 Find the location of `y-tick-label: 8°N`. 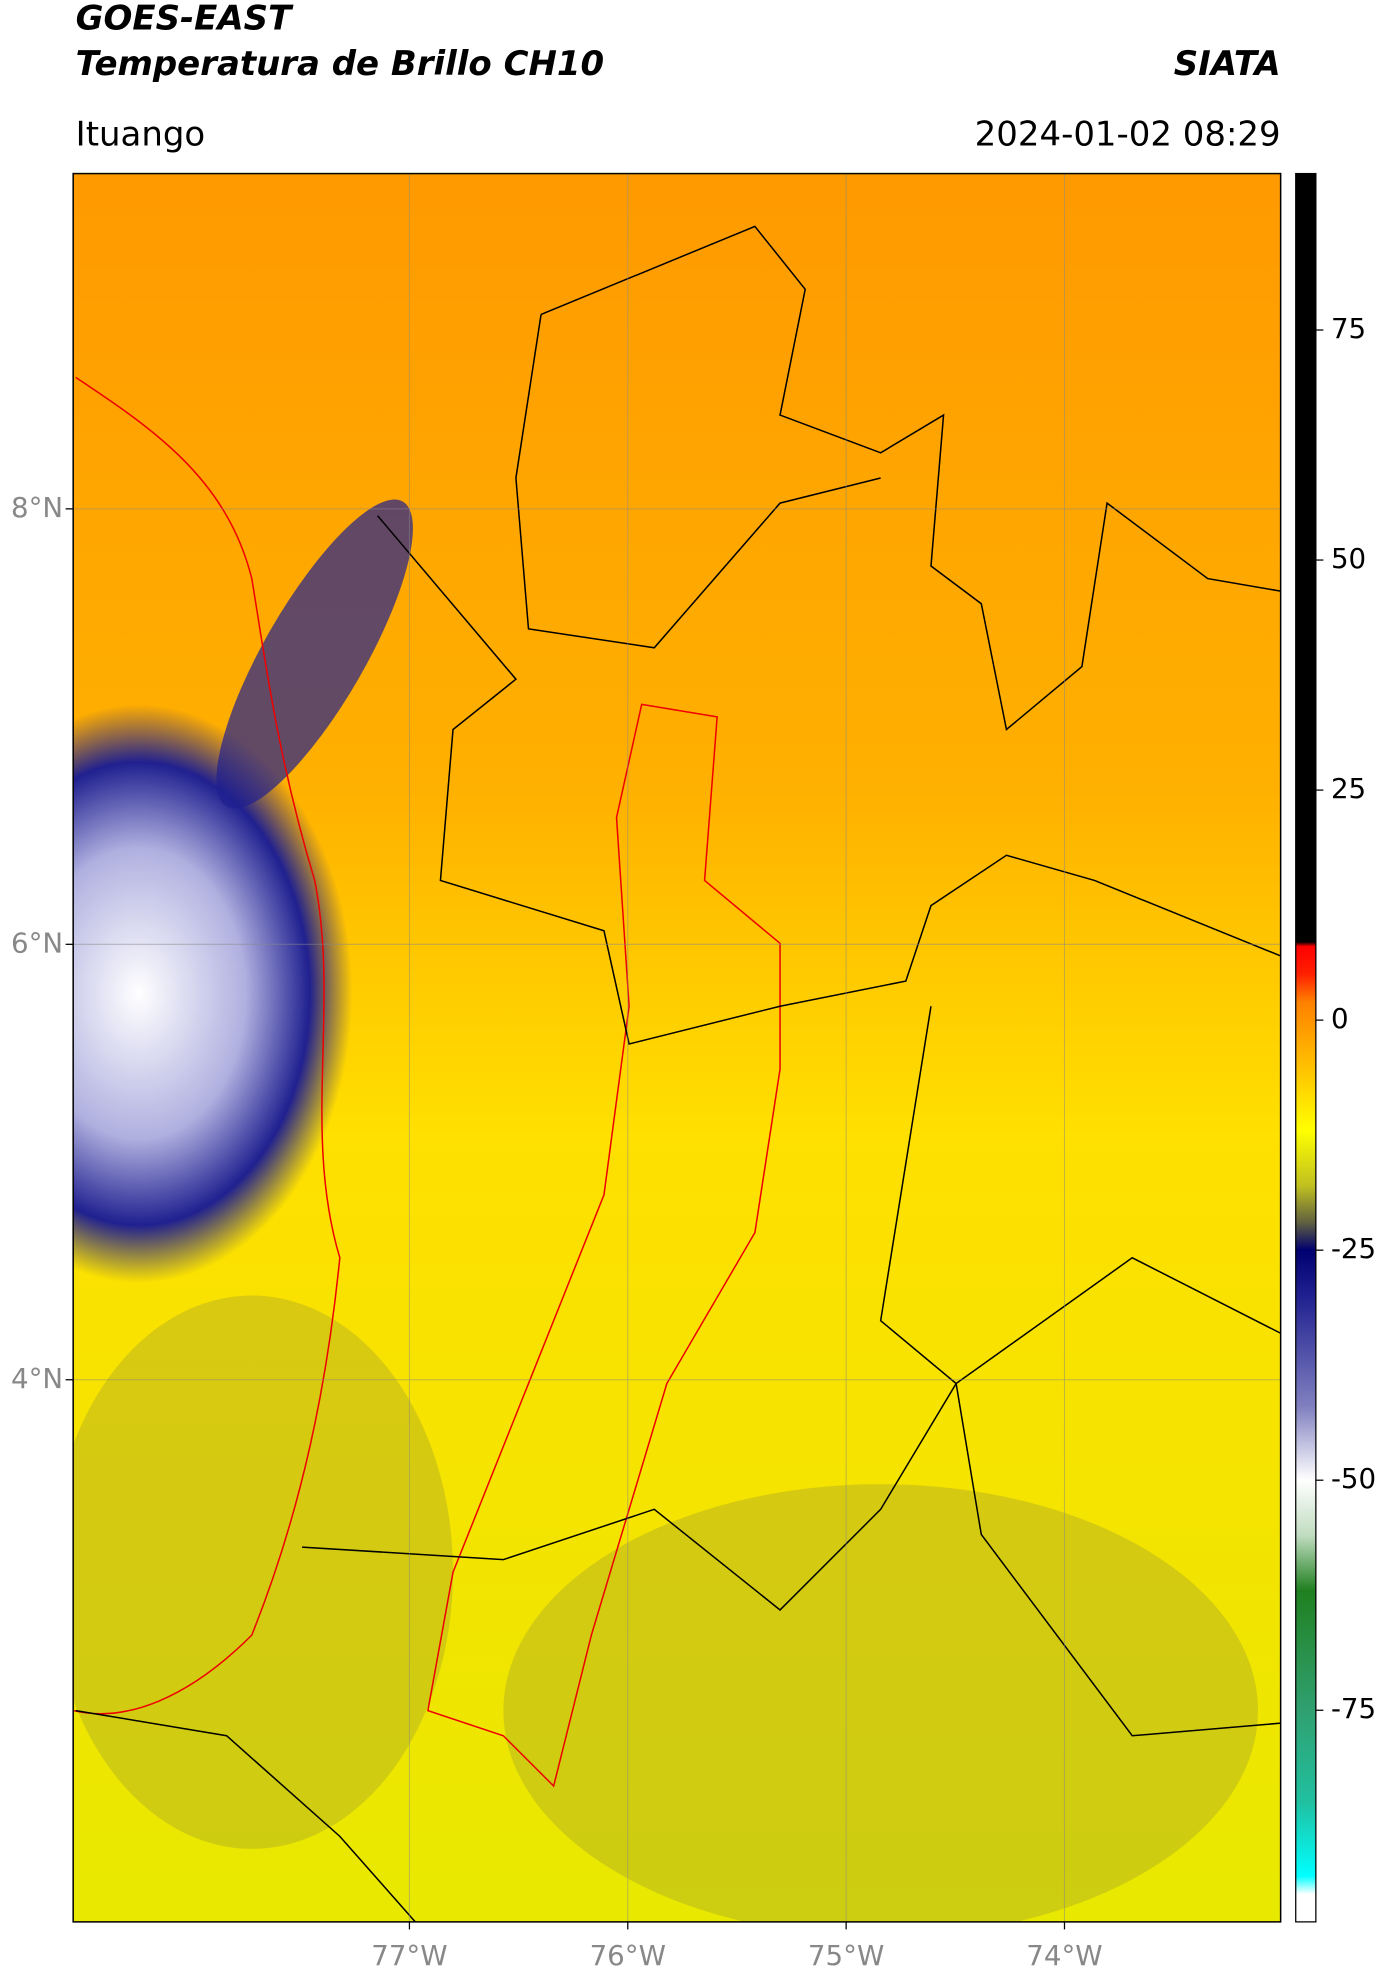

y-tick-label: 8°N is located at coordinates (37, 507).